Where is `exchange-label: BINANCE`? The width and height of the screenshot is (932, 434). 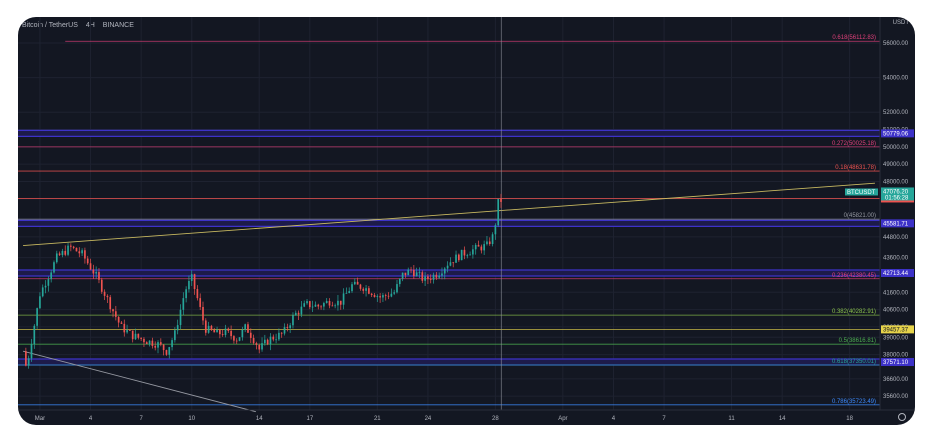
exchange-label: BINANCE is located at coordinates (118, 25).